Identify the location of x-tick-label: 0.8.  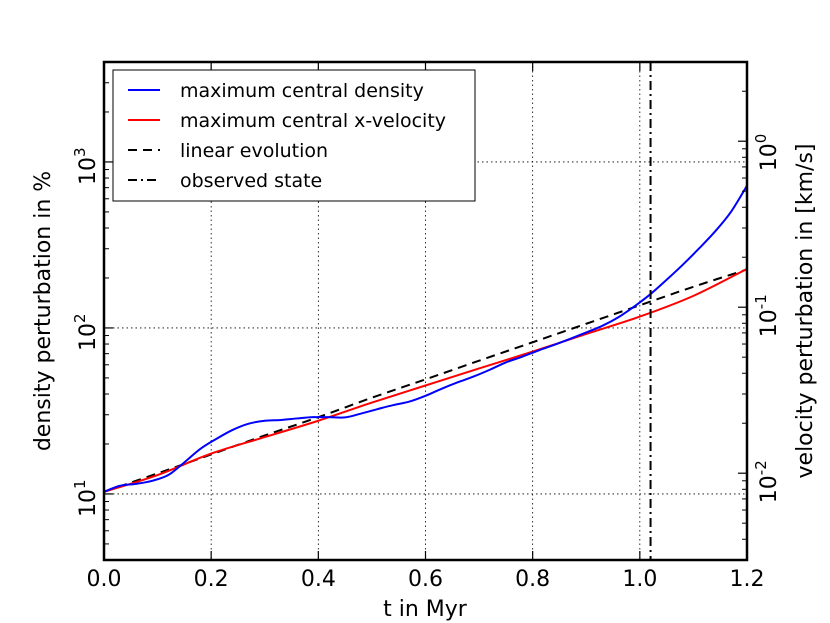
(532, 579).